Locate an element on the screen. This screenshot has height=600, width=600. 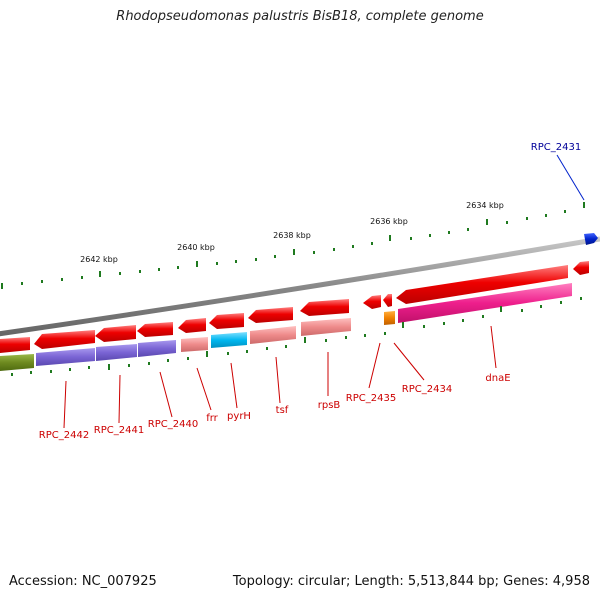
scale-label-2642: 2642 kbp is located at coordinates (99, 259).